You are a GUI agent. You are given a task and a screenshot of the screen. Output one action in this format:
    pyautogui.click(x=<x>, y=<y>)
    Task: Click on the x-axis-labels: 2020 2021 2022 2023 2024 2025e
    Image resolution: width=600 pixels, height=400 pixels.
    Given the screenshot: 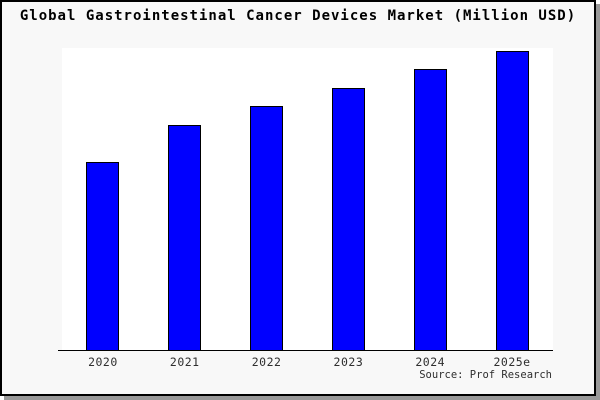 What is the action you would take?
    pyautogui.click(x=307, y=362)
    